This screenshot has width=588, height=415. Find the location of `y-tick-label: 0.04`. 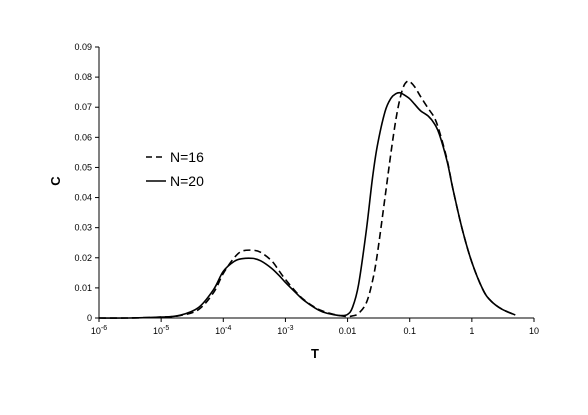

y-tick-label: 0.04 is located at coordinates (83, 198).